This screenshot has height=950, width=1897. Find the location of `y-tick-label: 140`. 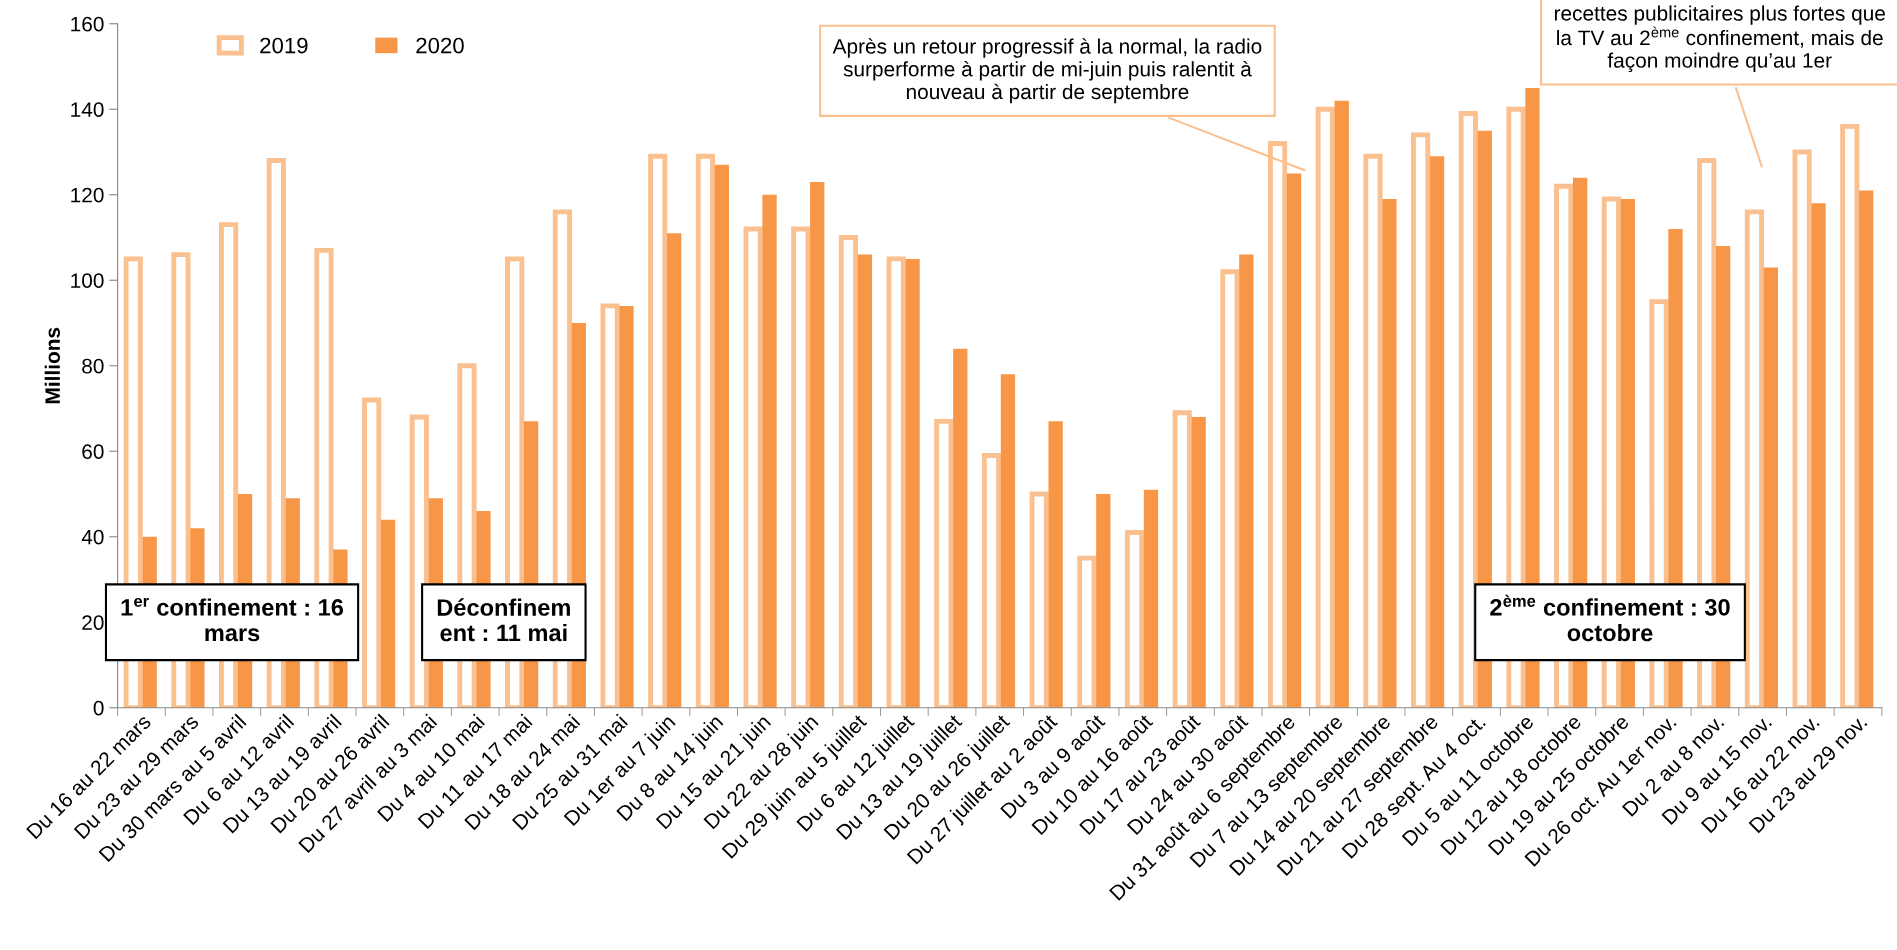

y-tick-label: 140 is located at coordinates (87, 109).